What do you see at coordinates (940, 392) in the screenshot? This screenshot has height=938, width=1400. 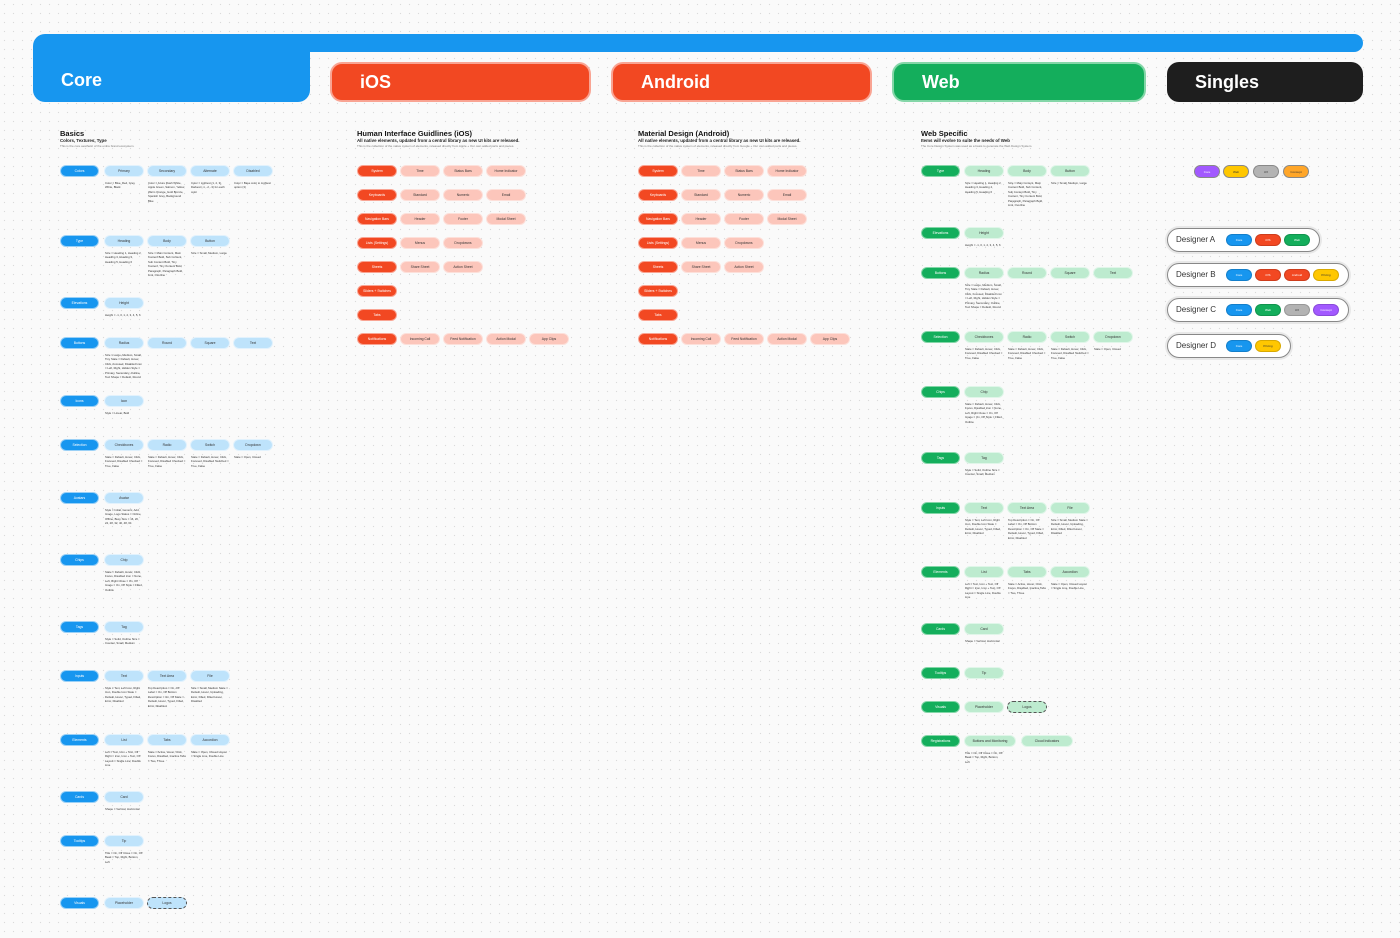 I see `web-row-chips-pill: Chips` at bounding box center [940, 392].